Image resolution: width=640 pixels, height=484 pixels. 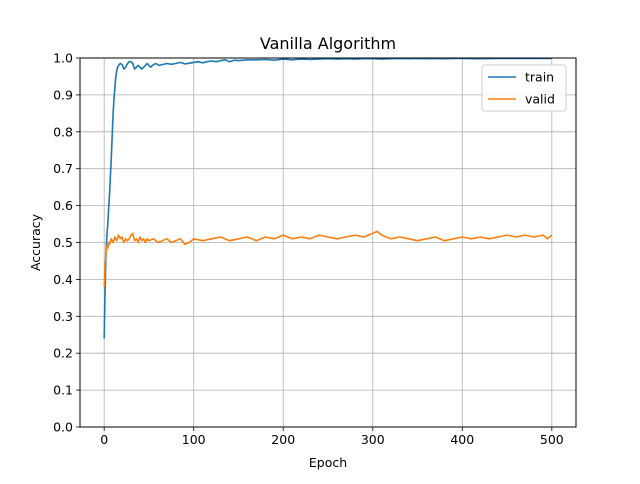 What do you see at coordinates (63, 58) in the screenshot?
I see `y-tick-label: 1.0` at bounding box center [63, 58].